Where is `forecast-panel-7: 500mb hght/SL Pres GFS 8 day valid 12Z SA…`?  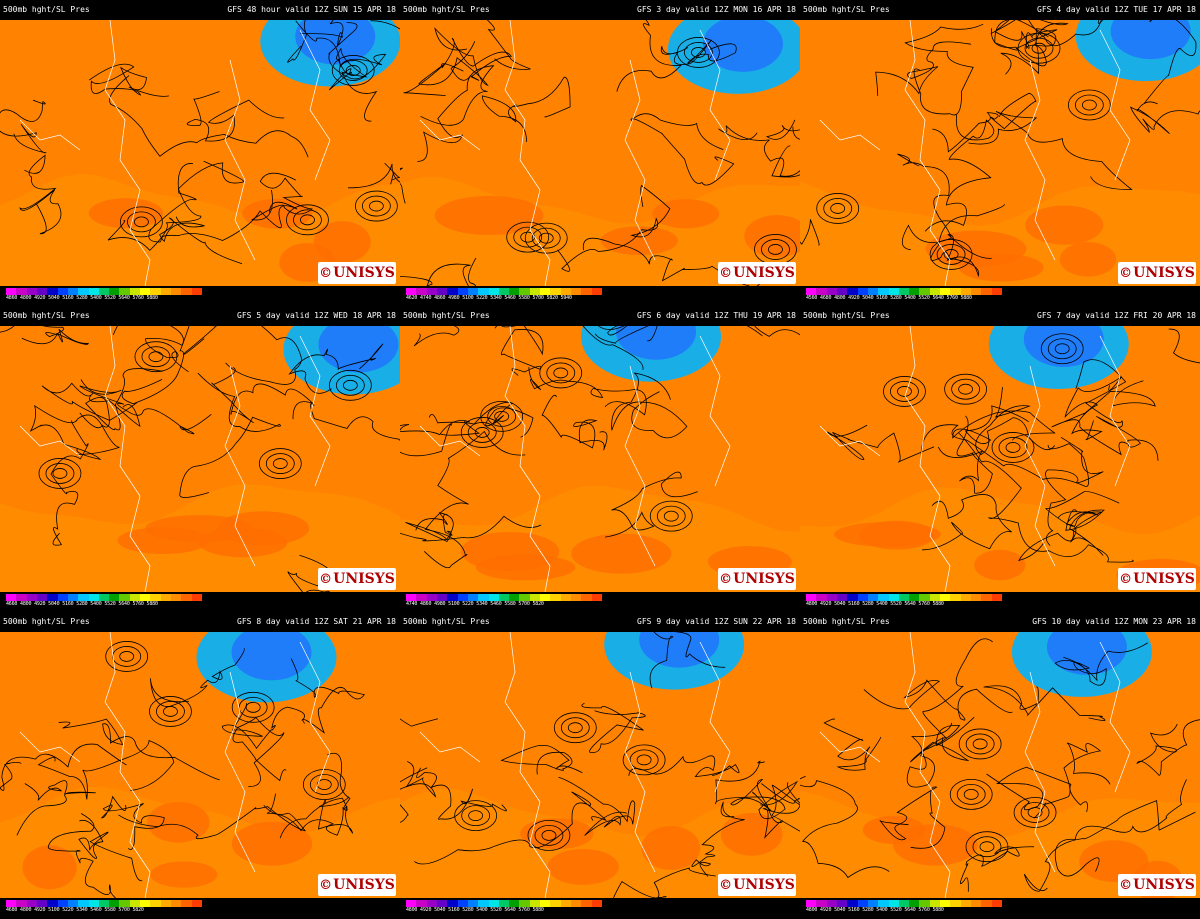
forecast-panel-7: 500mb hght/SL Pres GFS 8 day valid 12Z SA… is located at coordinates (200, 765).